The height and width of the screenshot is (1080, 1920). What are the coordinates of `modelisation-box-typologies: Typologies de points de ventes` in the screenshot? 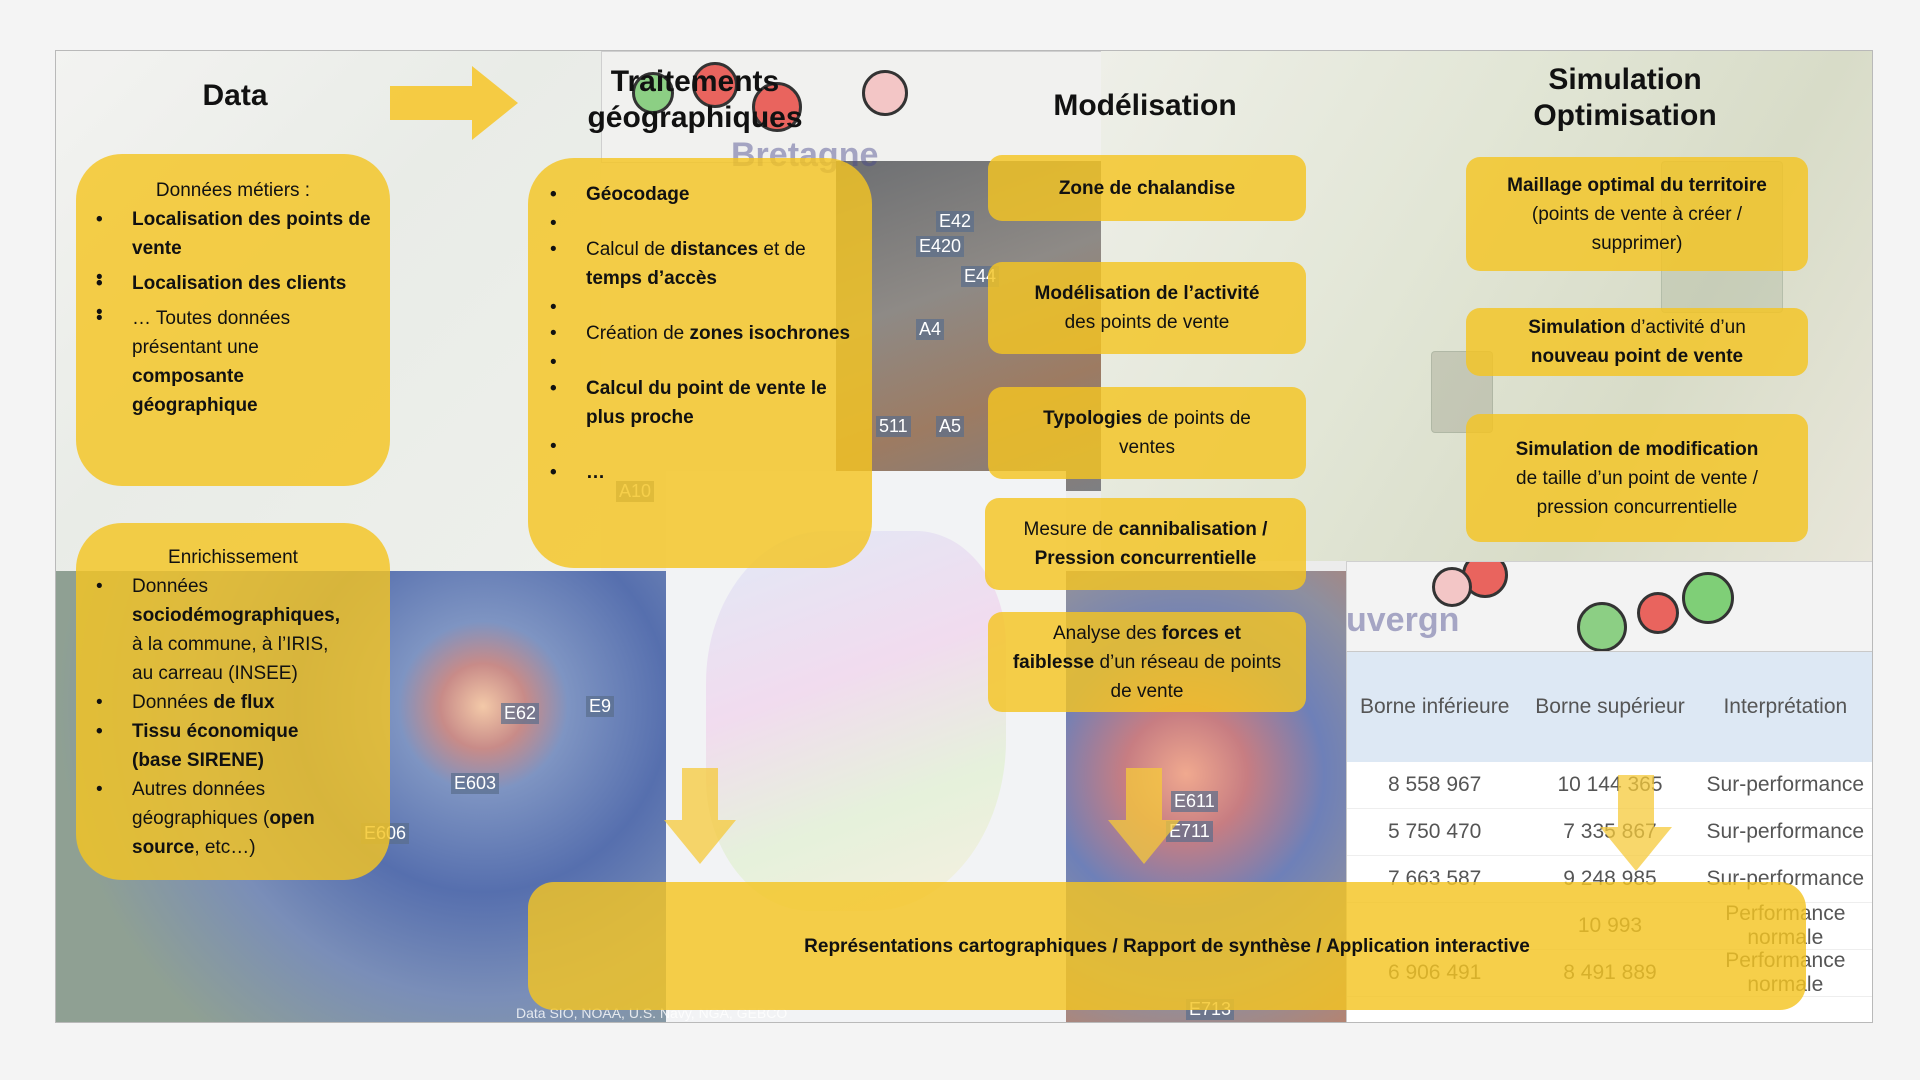 It's located at (1147, 433).